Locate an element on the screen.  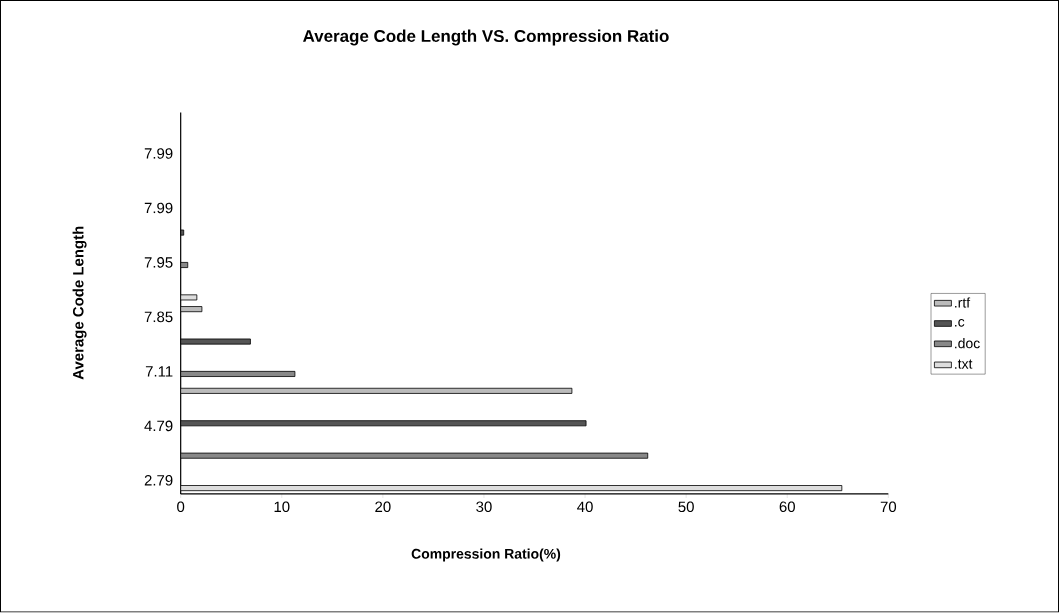
x-tick-label: 30 is located at coordinates (484, 507).